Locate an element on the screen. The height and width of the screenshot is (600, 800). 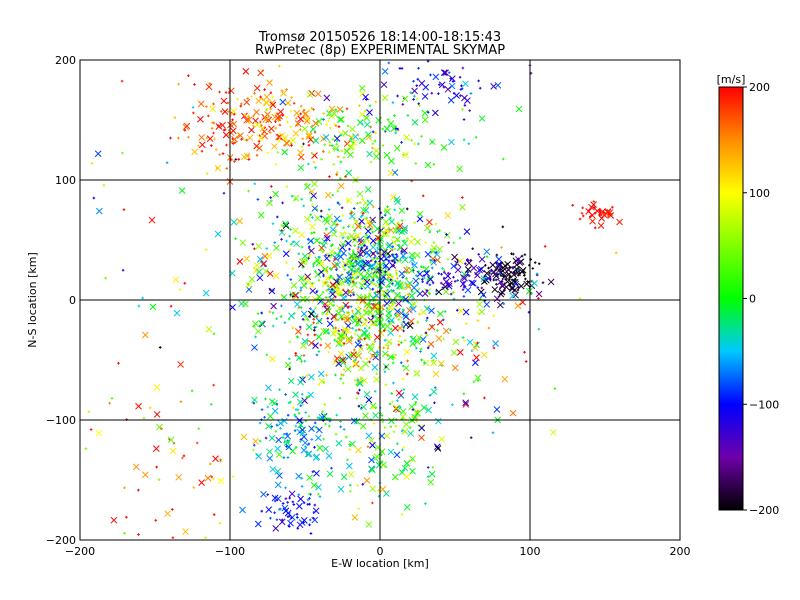
chart-title: Tromsø 20150526 18:14:00-18:15:43 is located at coordinates (379, 37).